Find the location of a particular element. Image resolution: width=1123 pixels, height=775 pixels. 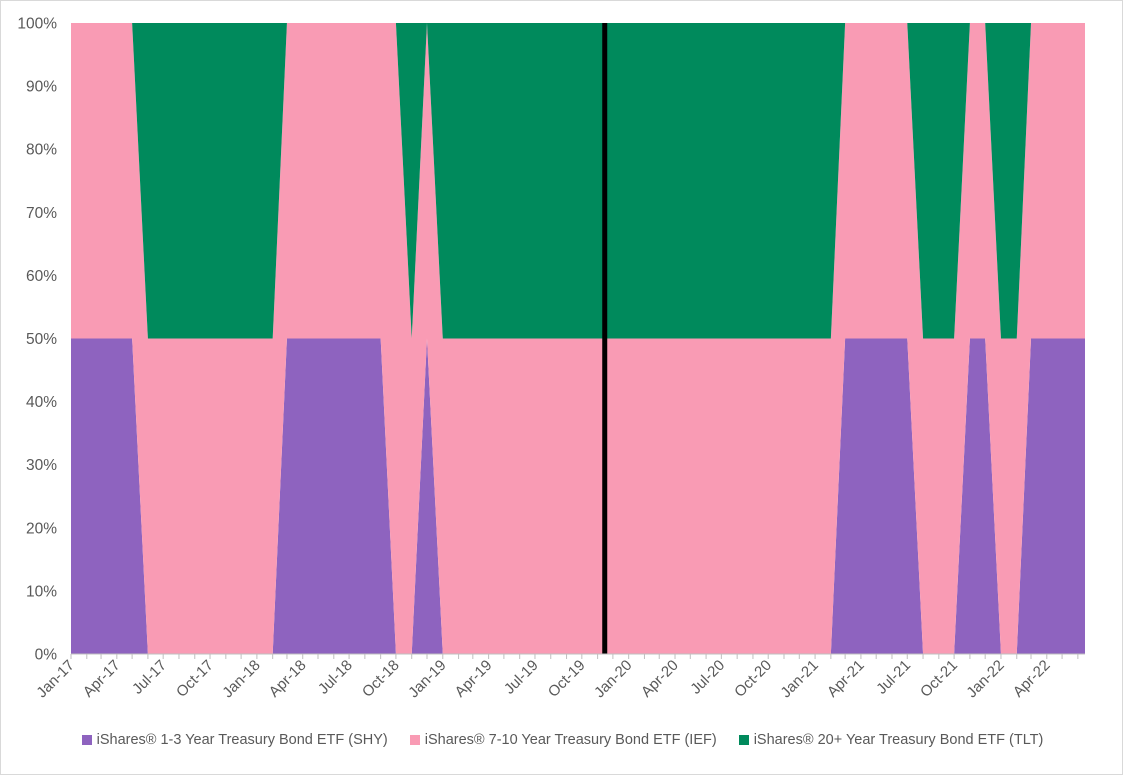

x-tick-label: Jan-18 is located at coordinates (241, 679).